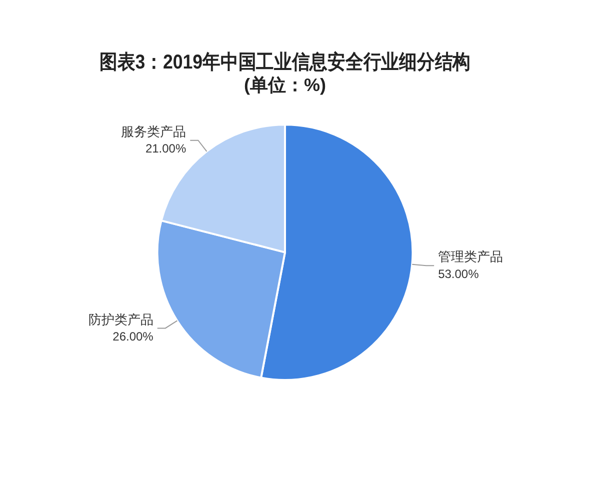 The width and height of the screenshot is (600, 480). I want to click on slice-label: 防护类产品, so click(121, 319).